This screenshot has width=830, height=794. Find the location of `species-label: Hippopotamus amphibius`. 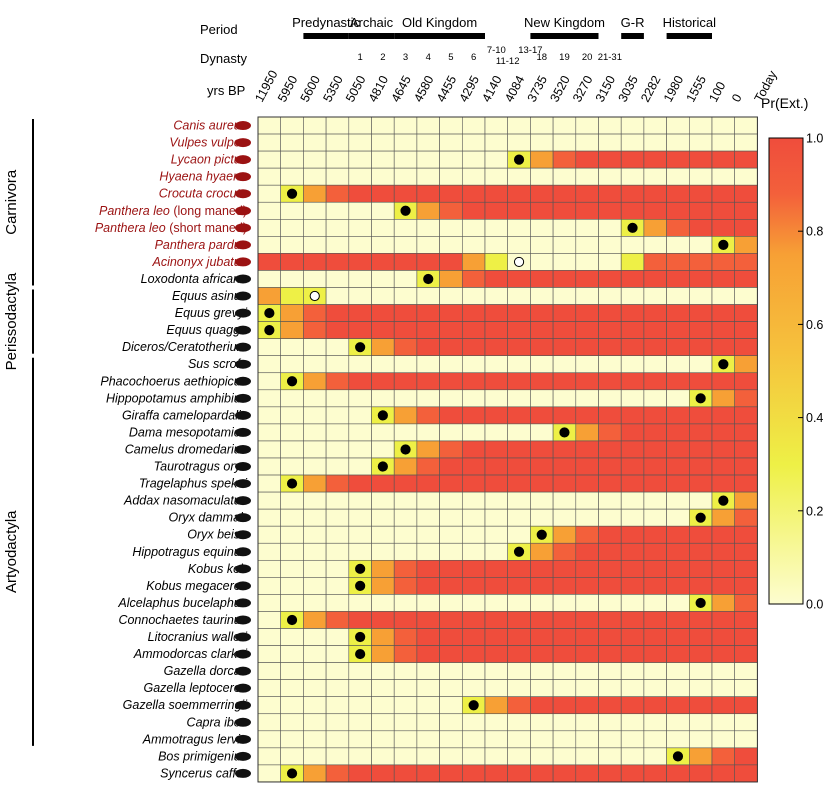

species-label: Hippopotamus amphibius is located at coordinates (176, 398).